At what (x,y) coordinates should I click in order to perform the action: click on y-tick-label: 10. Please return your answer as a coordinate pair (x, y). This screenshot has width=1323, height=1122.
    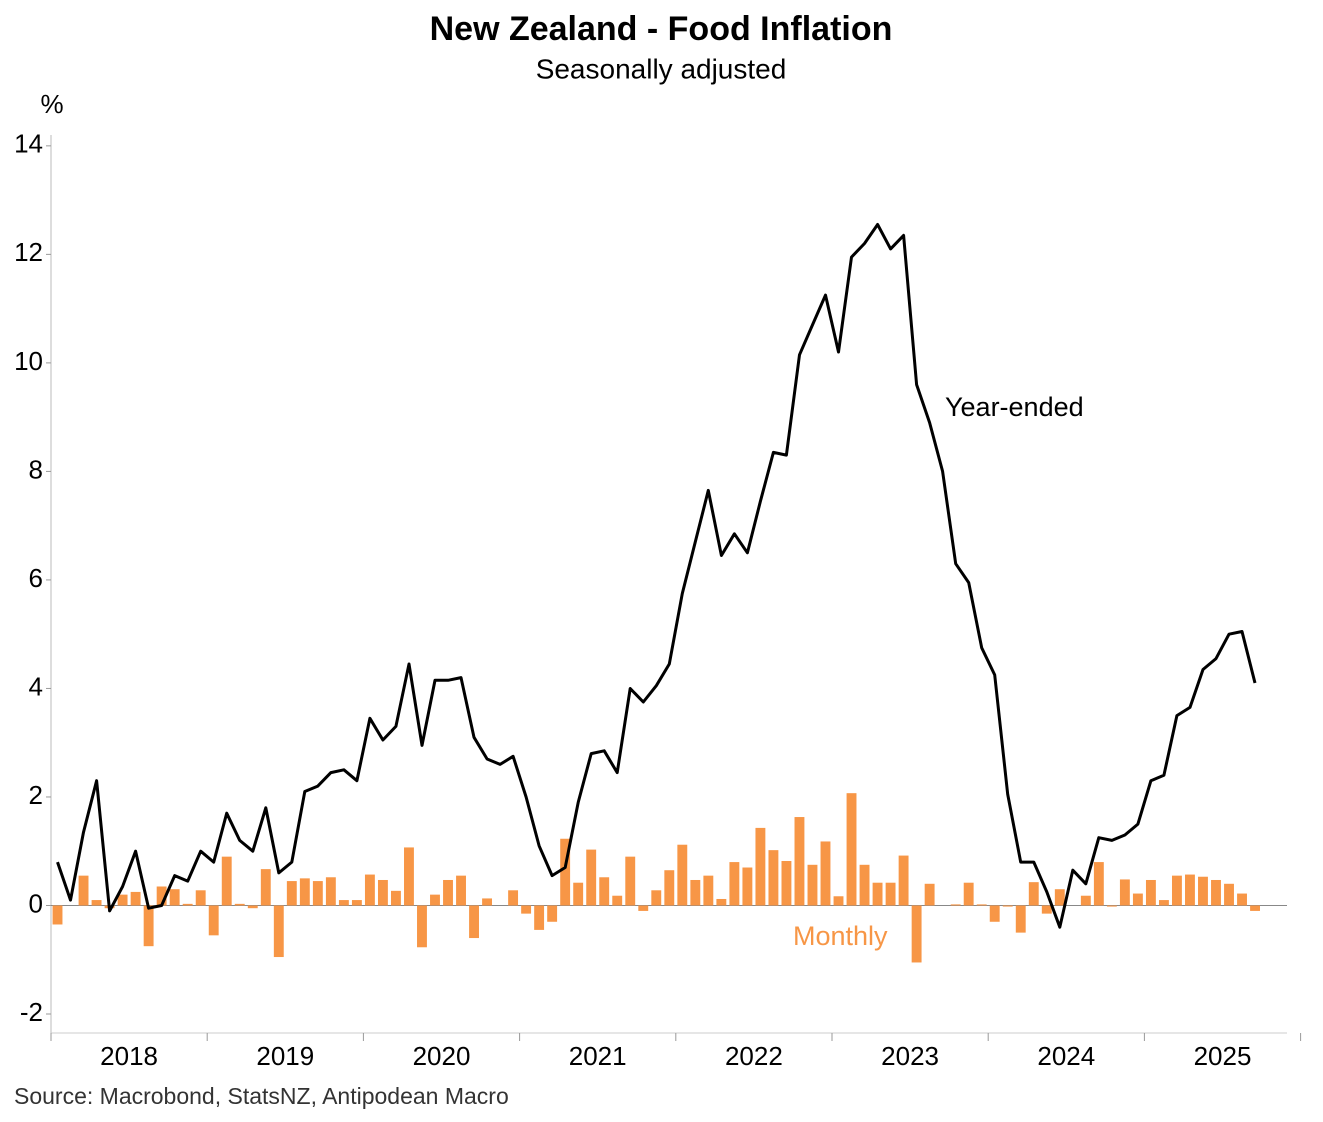
    Looking at the image, I should click on (28, 361).